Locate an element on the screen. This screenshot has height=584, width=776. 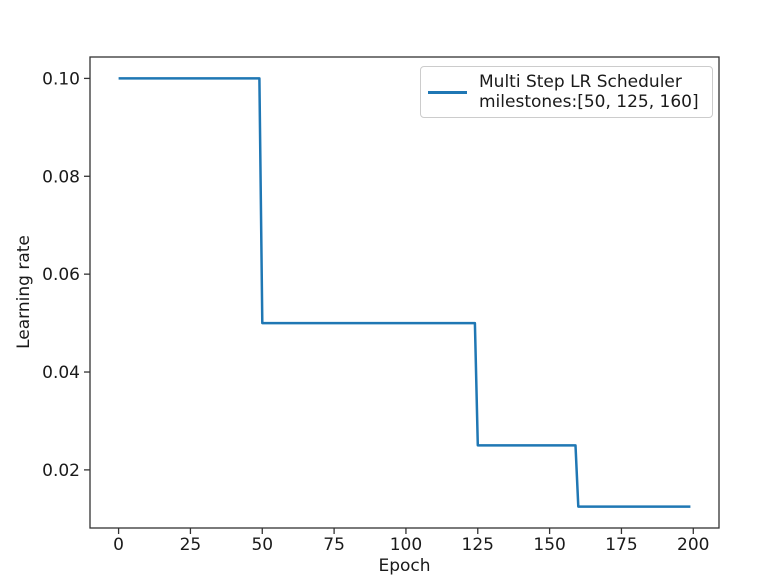
y-tick-label: 0.04 is located at coordinates (61, 373).